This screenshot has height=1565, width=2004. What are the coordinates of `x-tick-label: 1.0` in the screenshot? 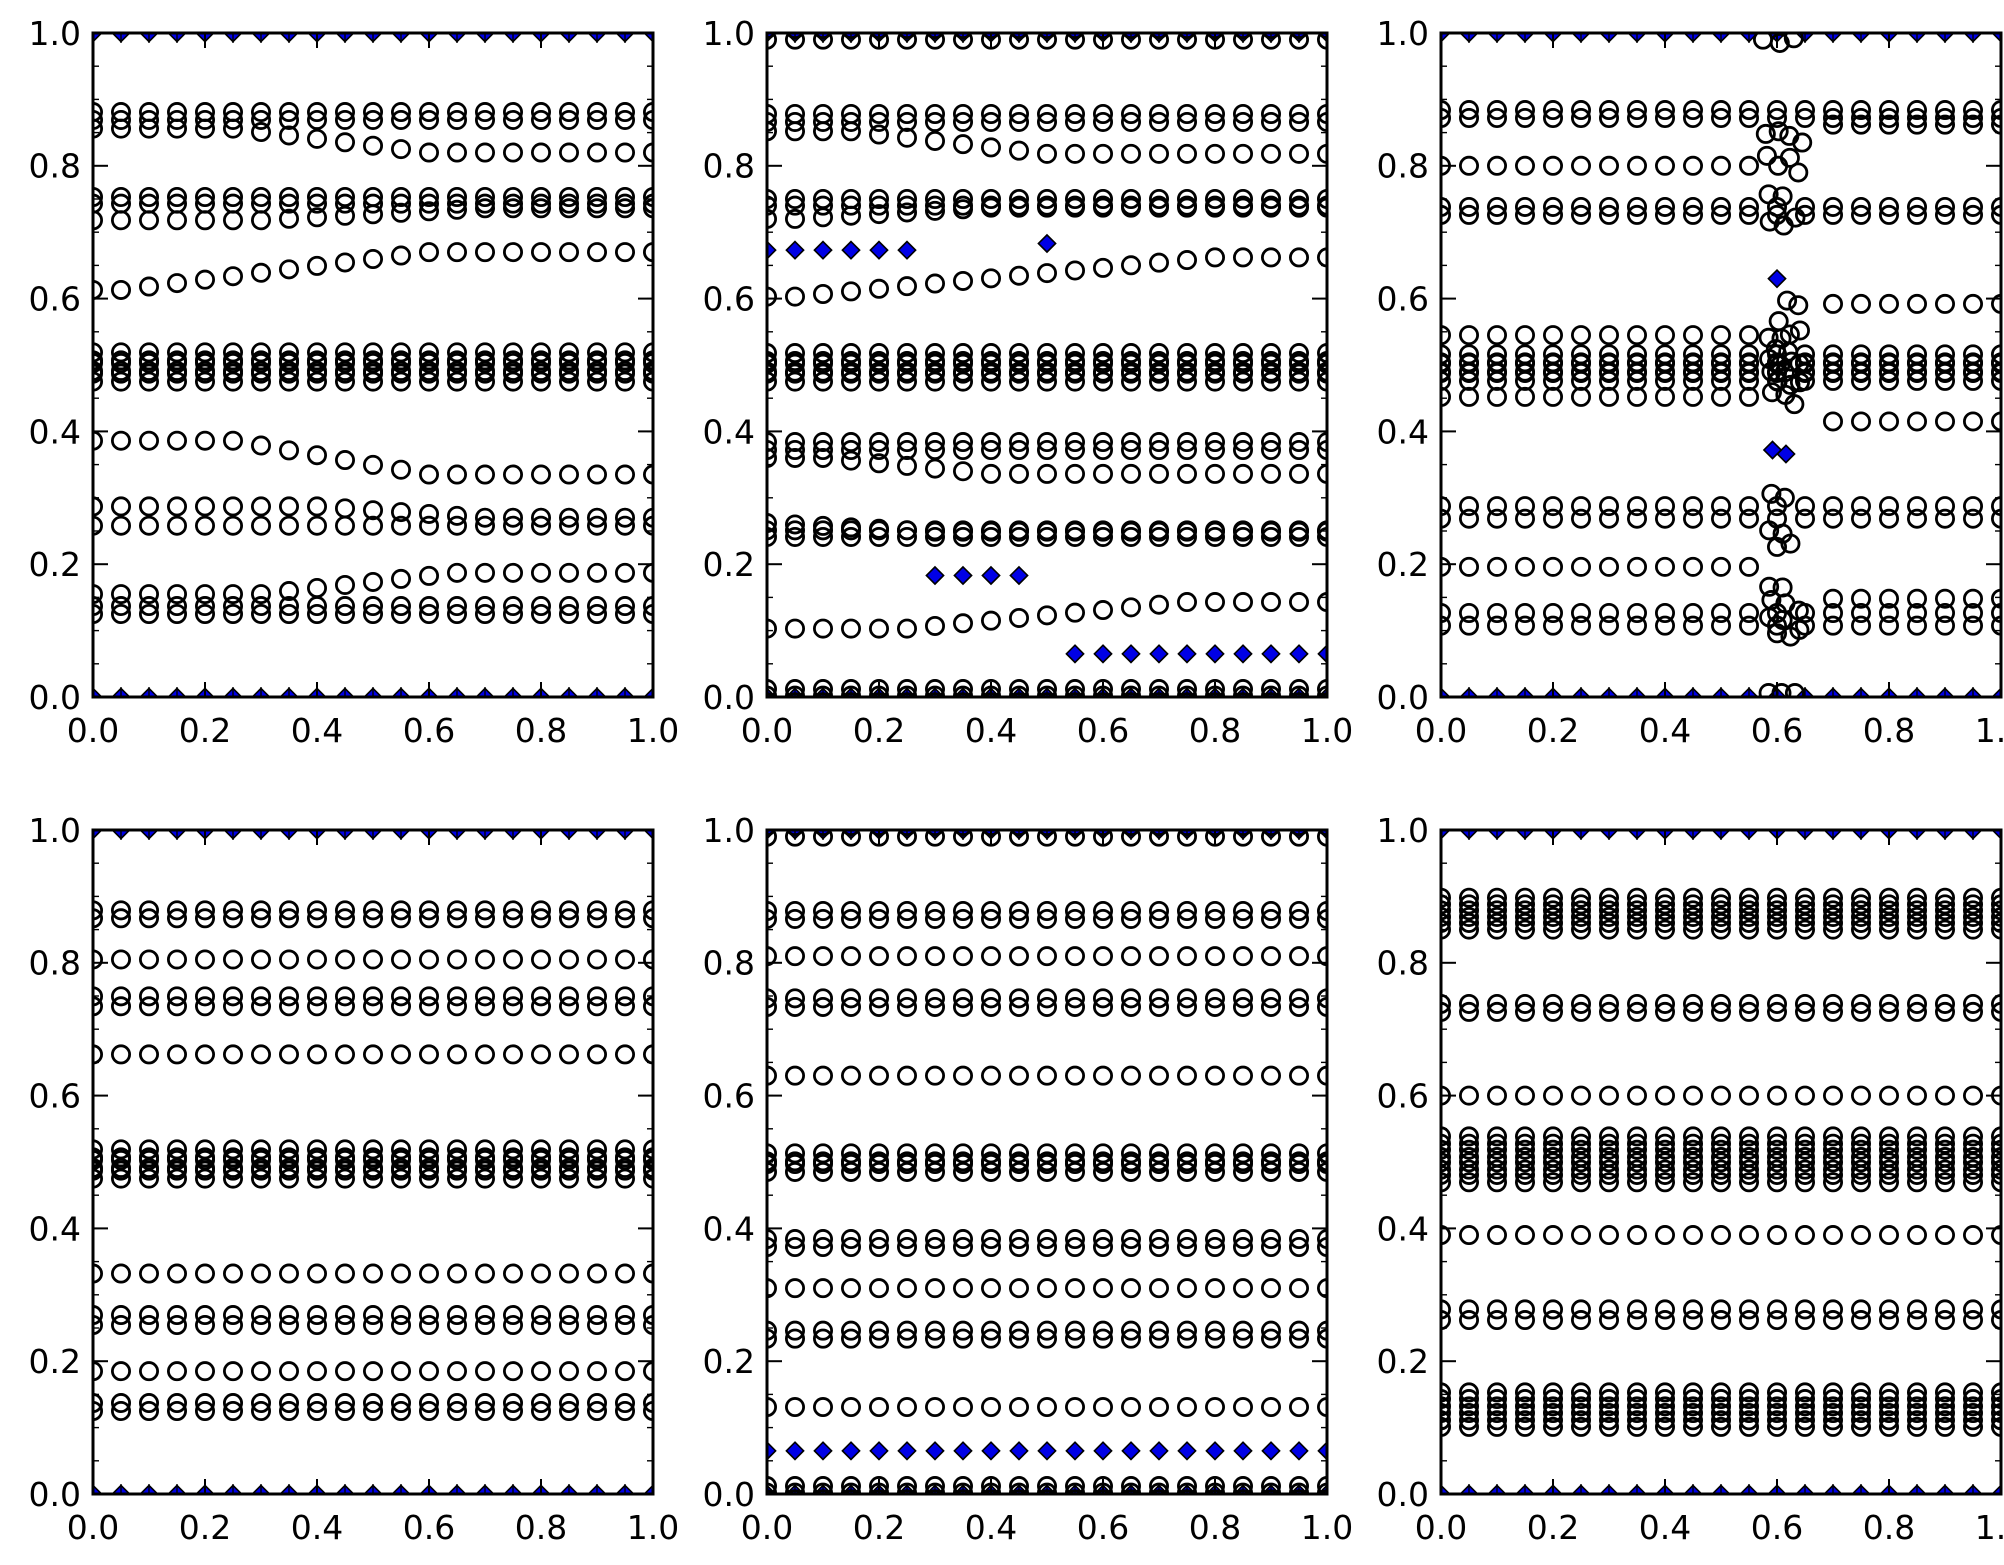 It's located at (1327, 730).